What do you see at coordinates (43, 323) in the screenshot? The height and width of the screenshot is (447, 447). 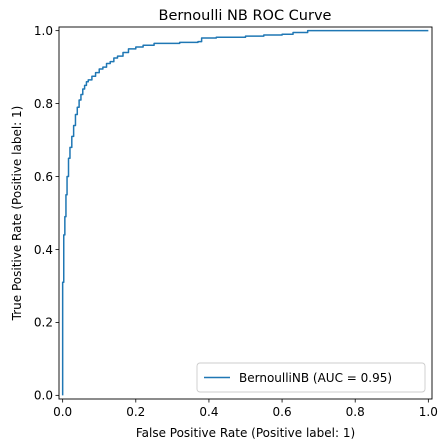 I see `y-tick-label: 0.2` at bounding box center [43, 323].